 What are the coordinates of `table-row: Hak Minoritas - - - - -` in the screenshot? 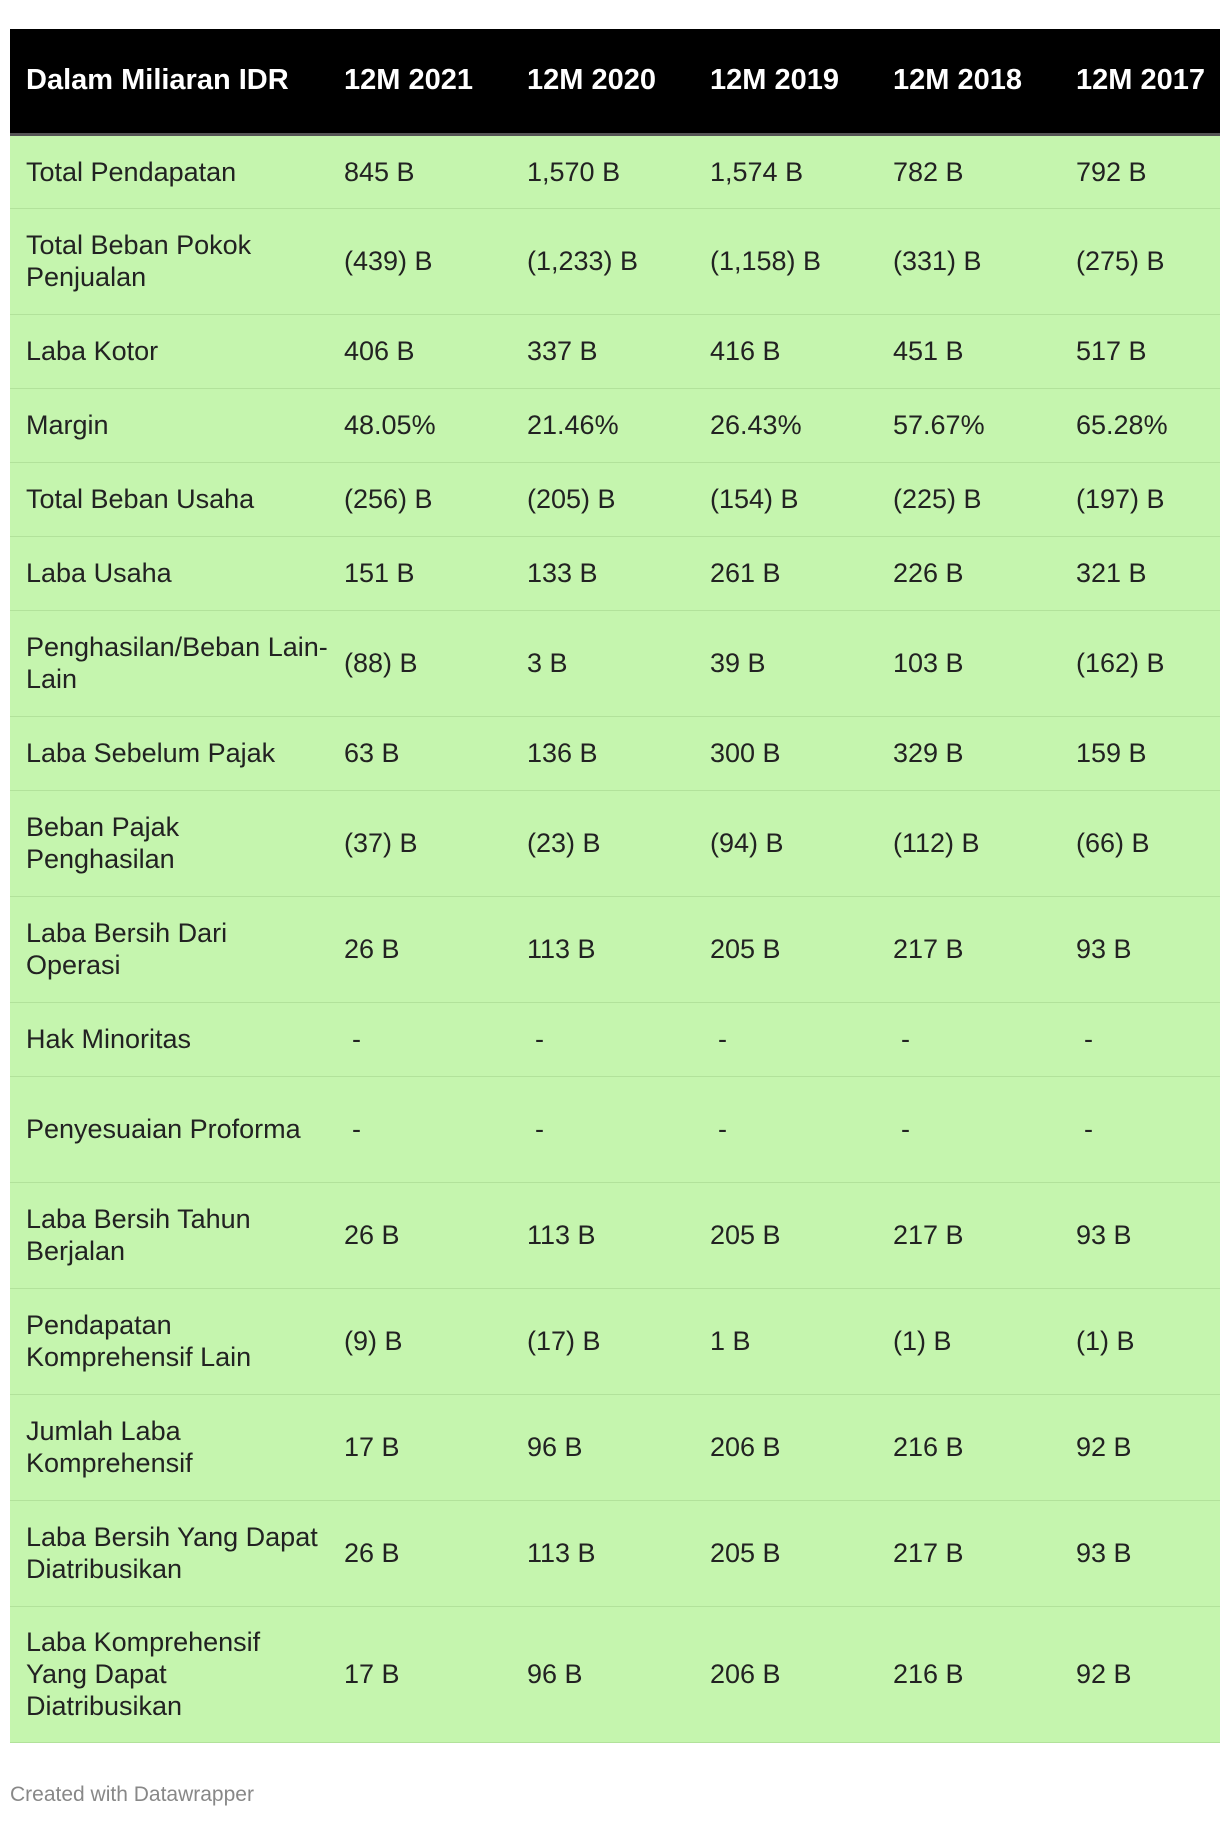 It's located at (615, 1039).